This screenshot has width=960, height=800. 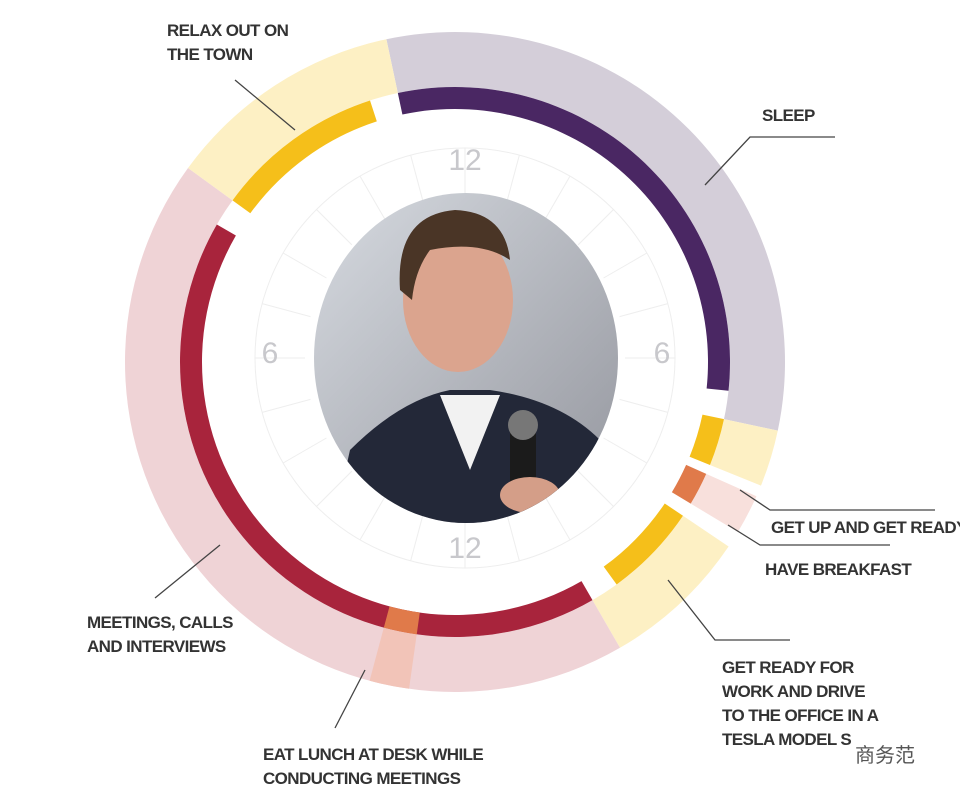 I want to click on label: AND INTERVIEWS, so click(x=156, y=646).